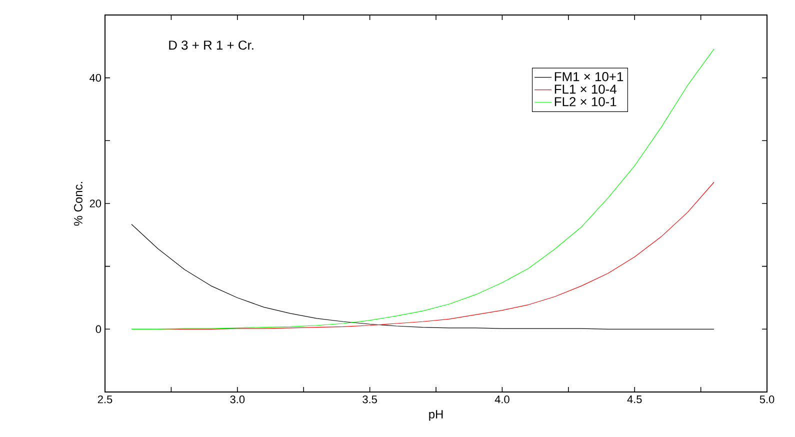  What do you see at coordinates (369, 400) in the screenshot?
I see `x-tick-label: 3.5` at bounding box center [369, 400].